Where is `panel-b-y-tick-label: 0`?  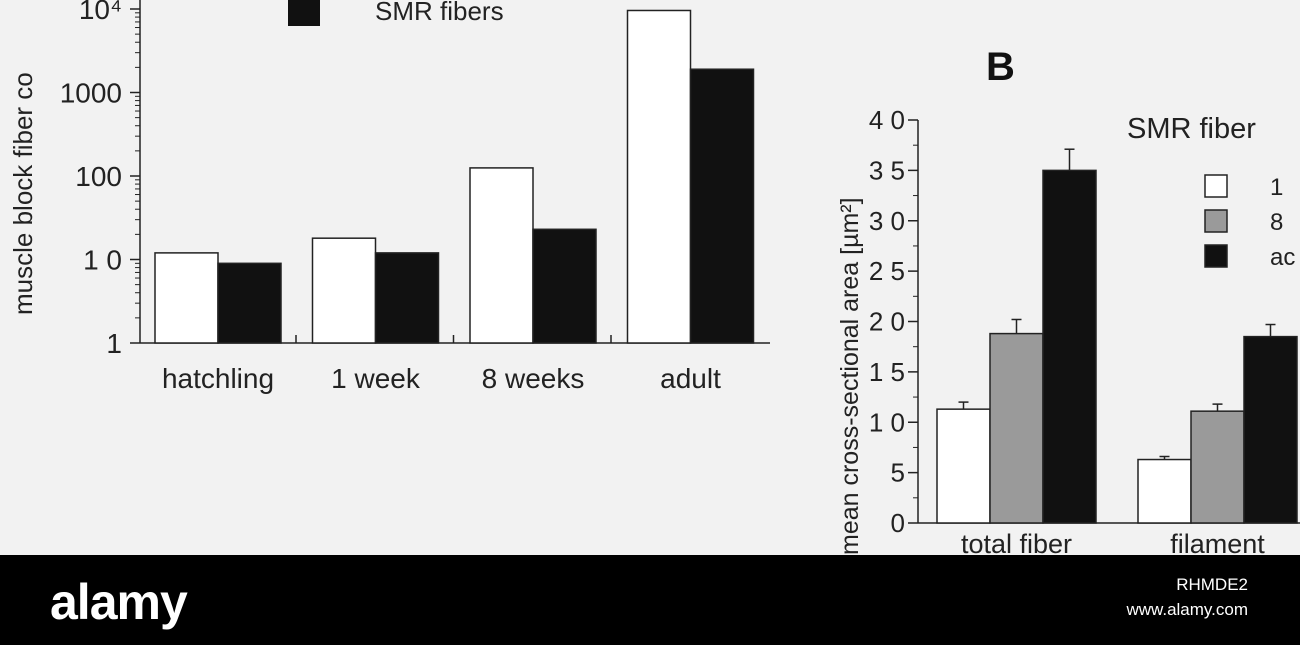
panel-b-y-tick-label: 0 is located at coordinates (898, 523).